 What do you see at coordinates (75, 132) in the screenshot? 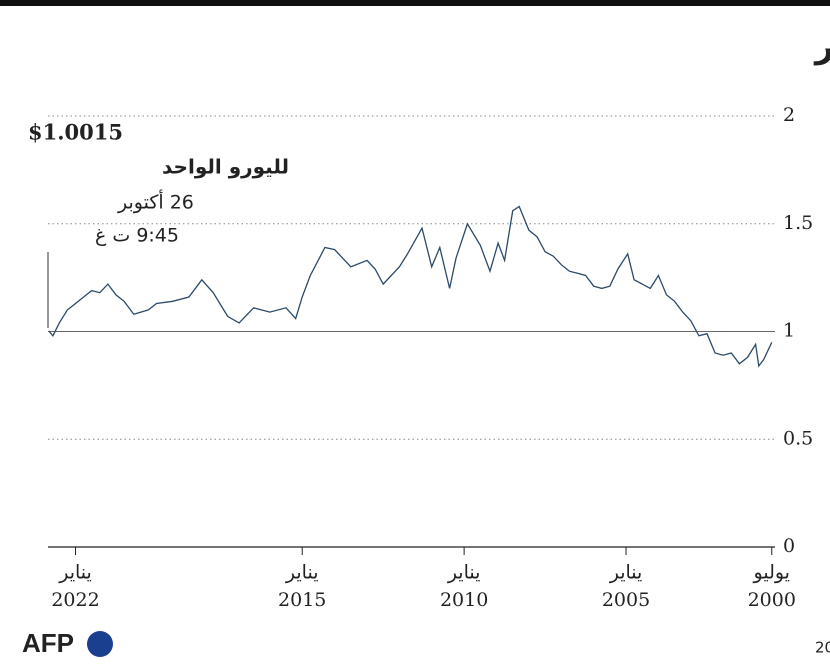
I see `annotation-value: $1.0015` at bounding box center [75, 132].